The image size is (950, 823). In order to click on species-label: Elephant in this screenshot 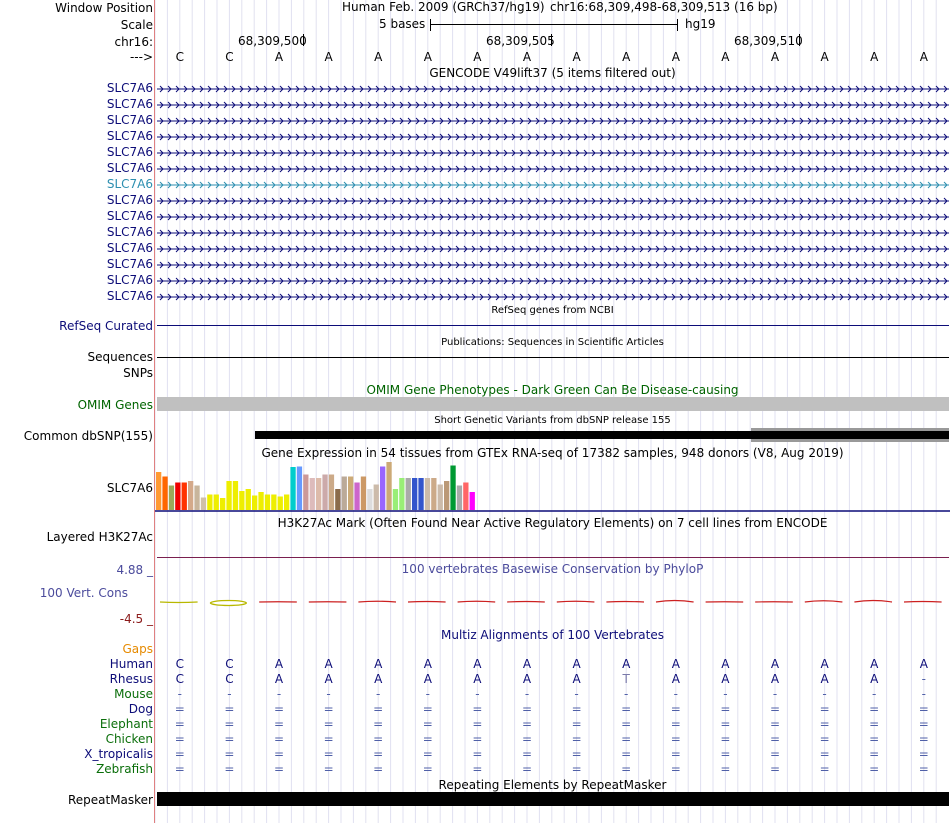, I will do `click(126, 724)`.